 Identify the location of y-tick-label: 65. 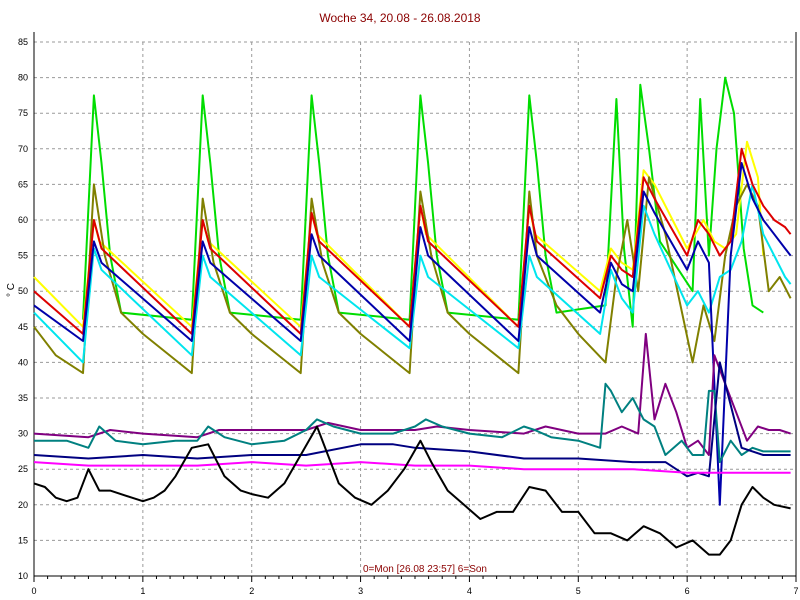
(23, 184).